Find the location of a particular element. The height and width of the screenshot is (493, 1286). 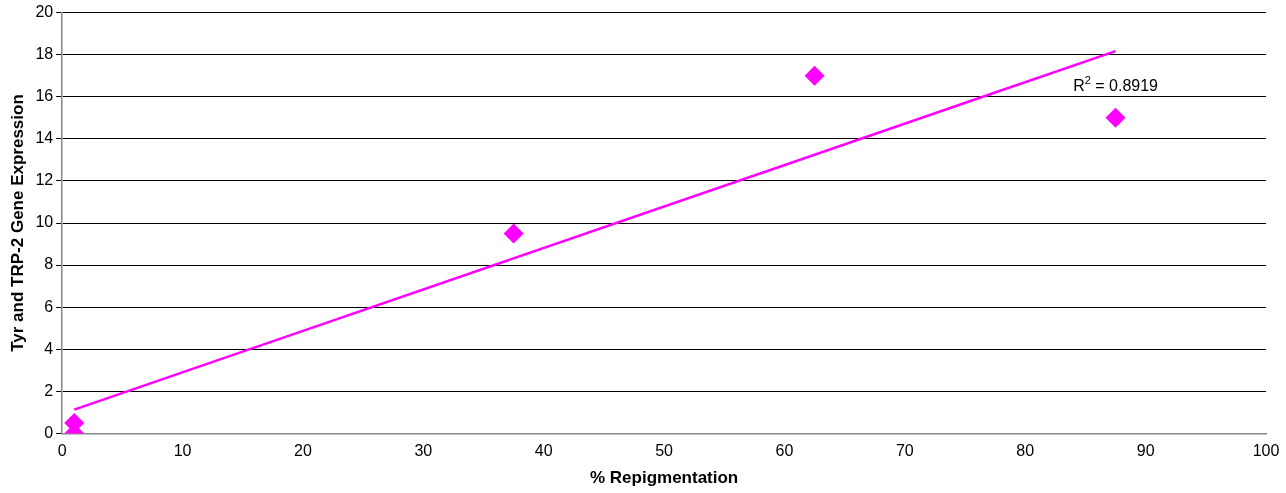

y-tick-label: 12 is located at coordinates (44, 180).